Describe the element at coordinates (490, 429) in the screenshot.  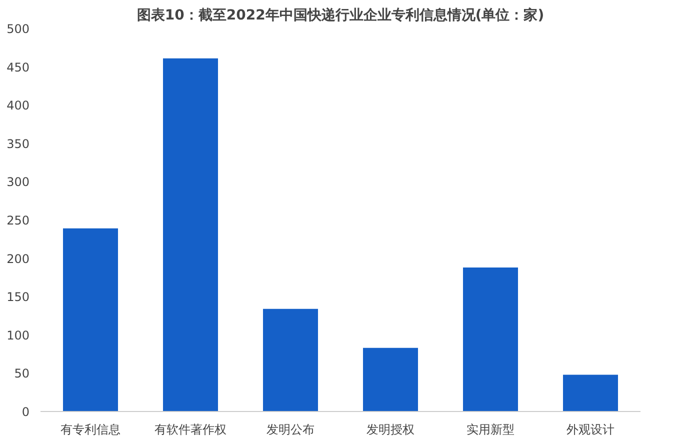
I see `x-tick-label: 实用新型` at that location.